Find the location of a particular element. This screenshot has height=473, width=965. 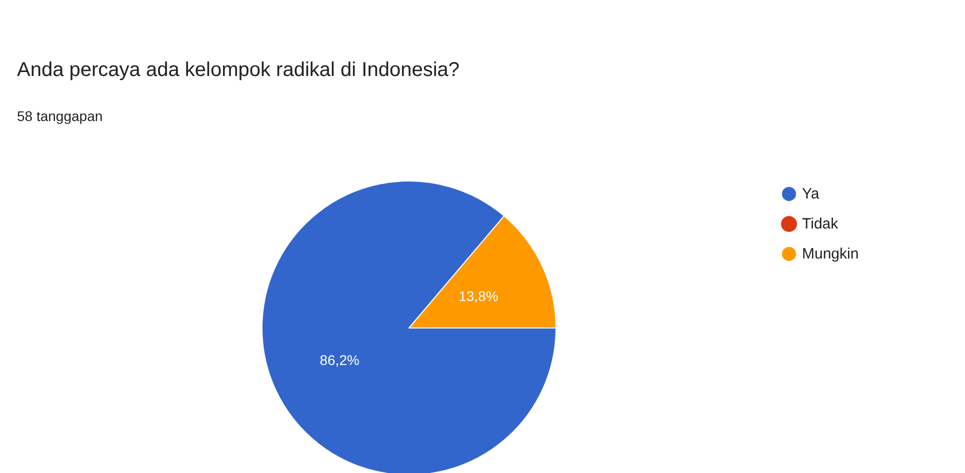

legend-label: Ya is located at coordinates (811, 194).